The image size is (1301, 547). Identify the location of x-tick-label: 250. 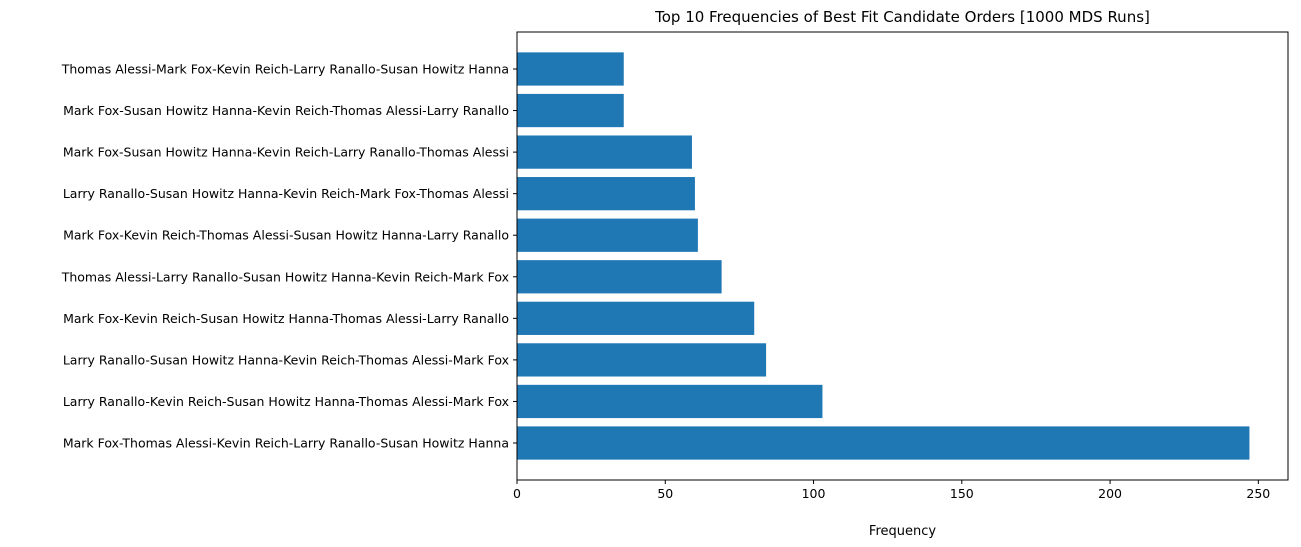
(1258, 493).